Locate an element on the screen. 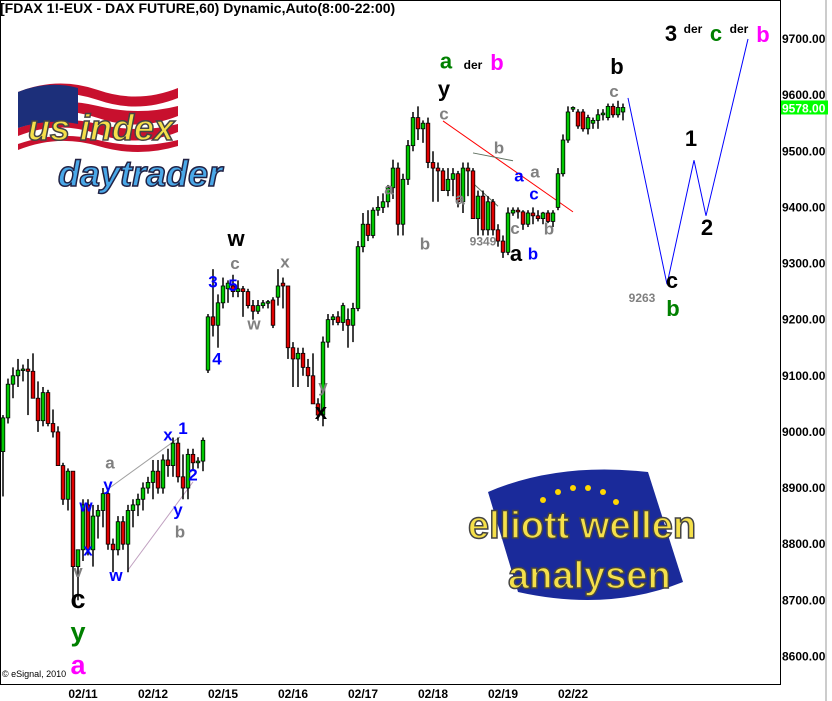 The image size is (832, 701). wave-label: a is located at coordinates (519, 176).